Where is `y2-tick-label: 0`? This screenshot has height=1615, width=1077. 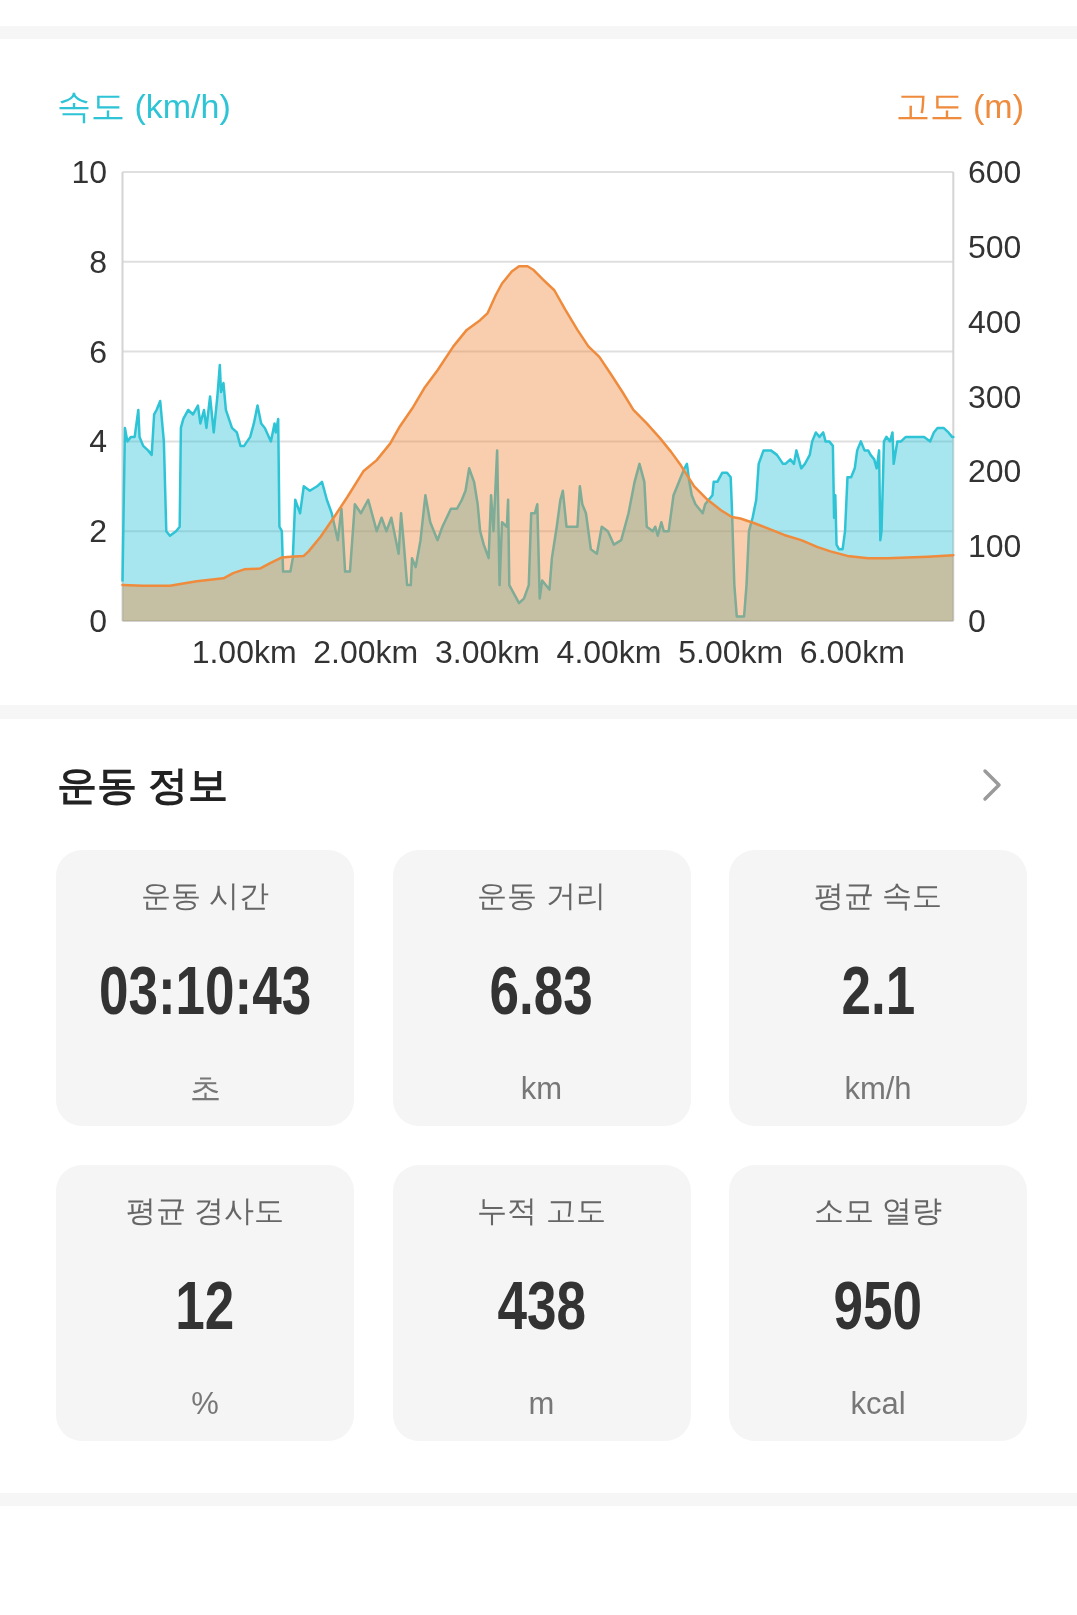
y2-tick-label: 0 is located at coordinates (977, 621).